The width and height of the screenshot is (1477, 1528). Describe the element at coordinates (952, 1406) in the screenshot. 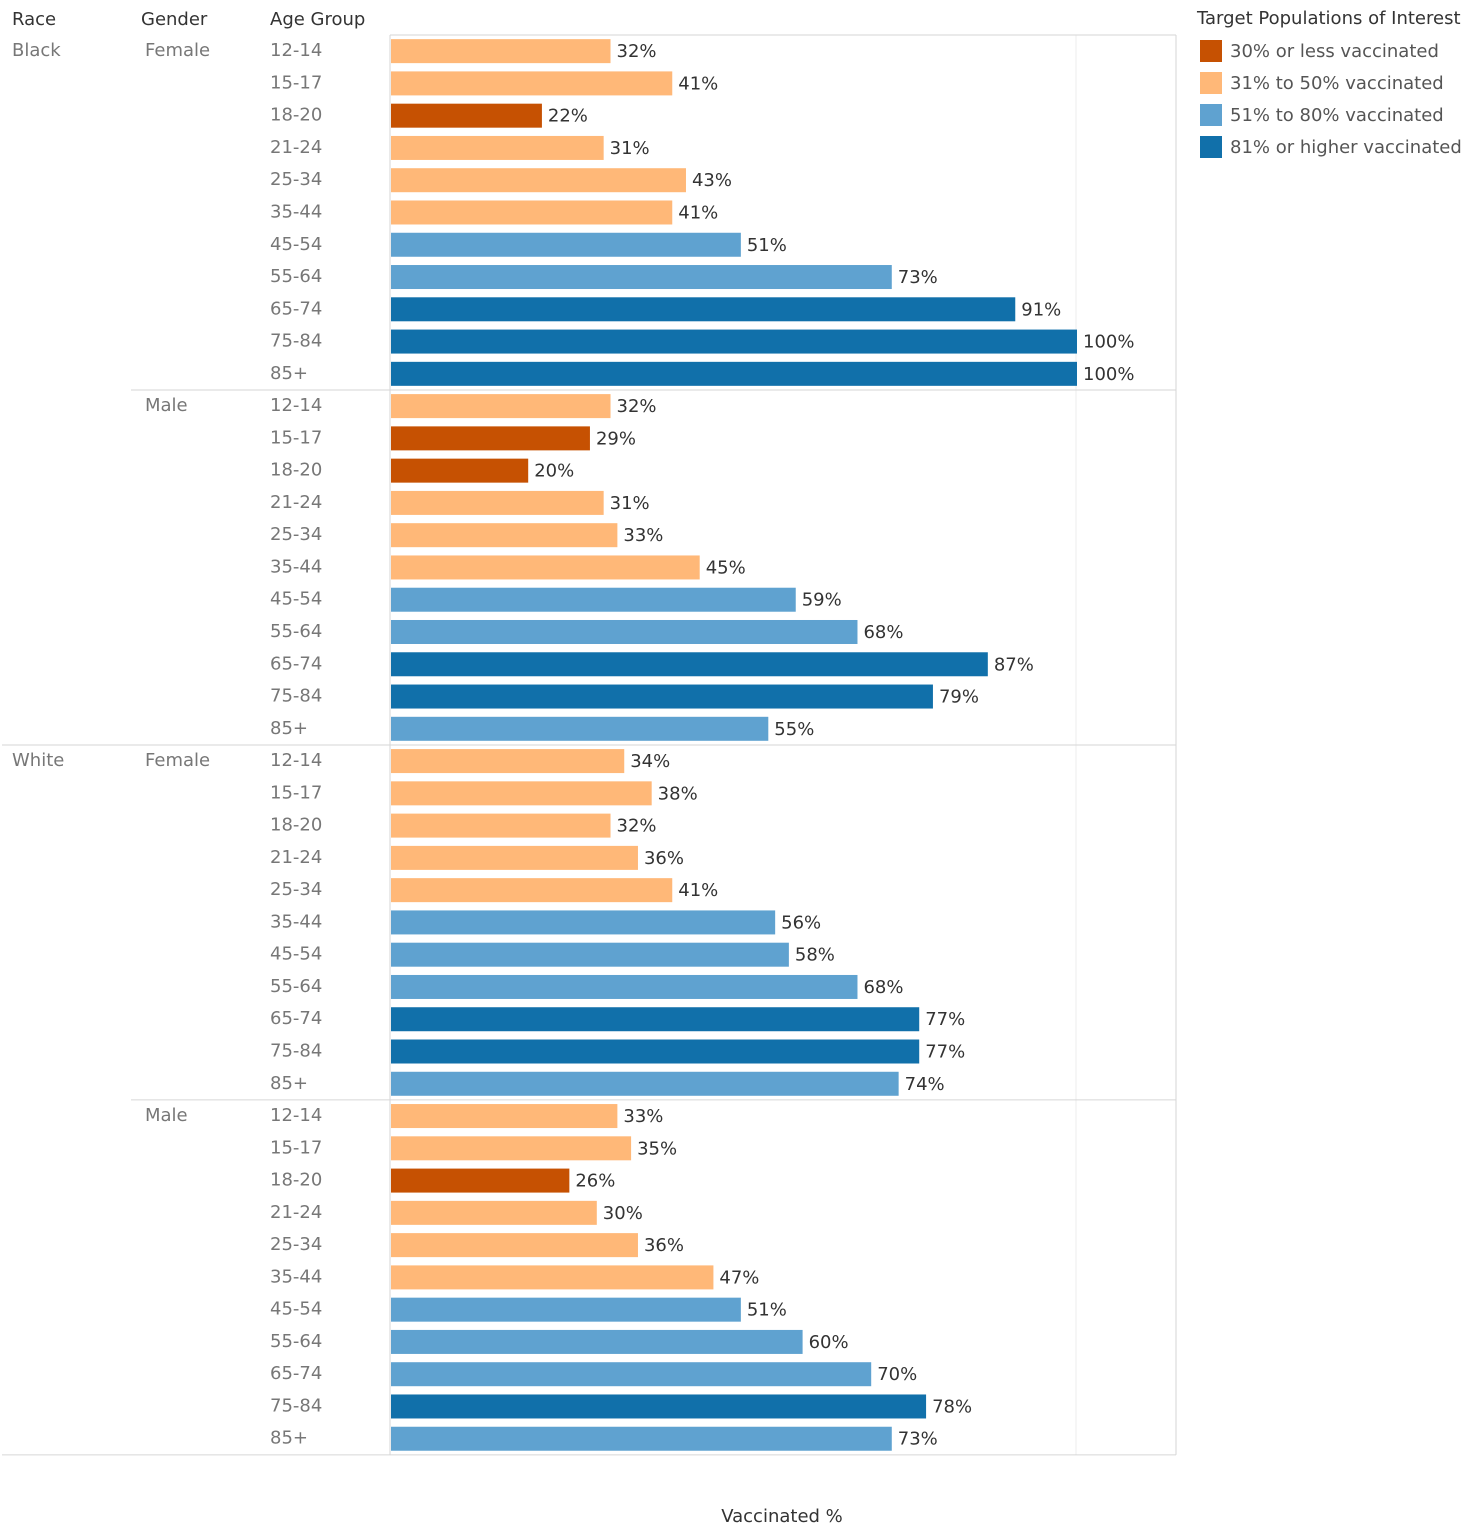

I see `data-label: 78%` at that location.